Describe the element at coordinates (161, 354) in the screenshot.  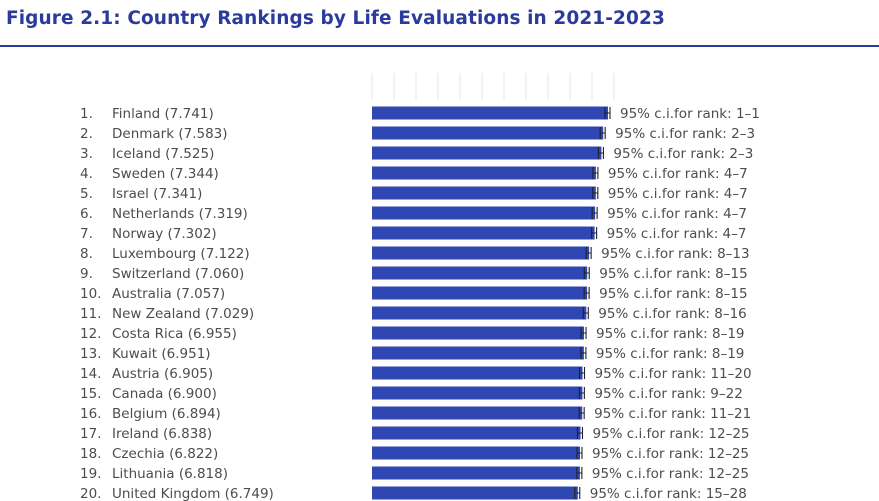
I see `country-label: Kuwait (6.951)` at that location.